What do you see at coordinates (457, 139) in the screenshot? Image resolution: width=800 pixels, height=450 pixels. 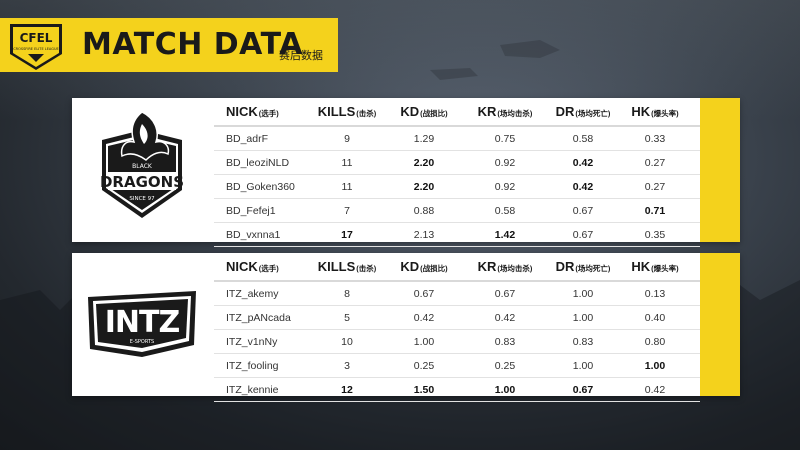 I see `table-row: BD_adrF 9 1.29 0.75 0.58 0.33` at bounding box center [457, 139].